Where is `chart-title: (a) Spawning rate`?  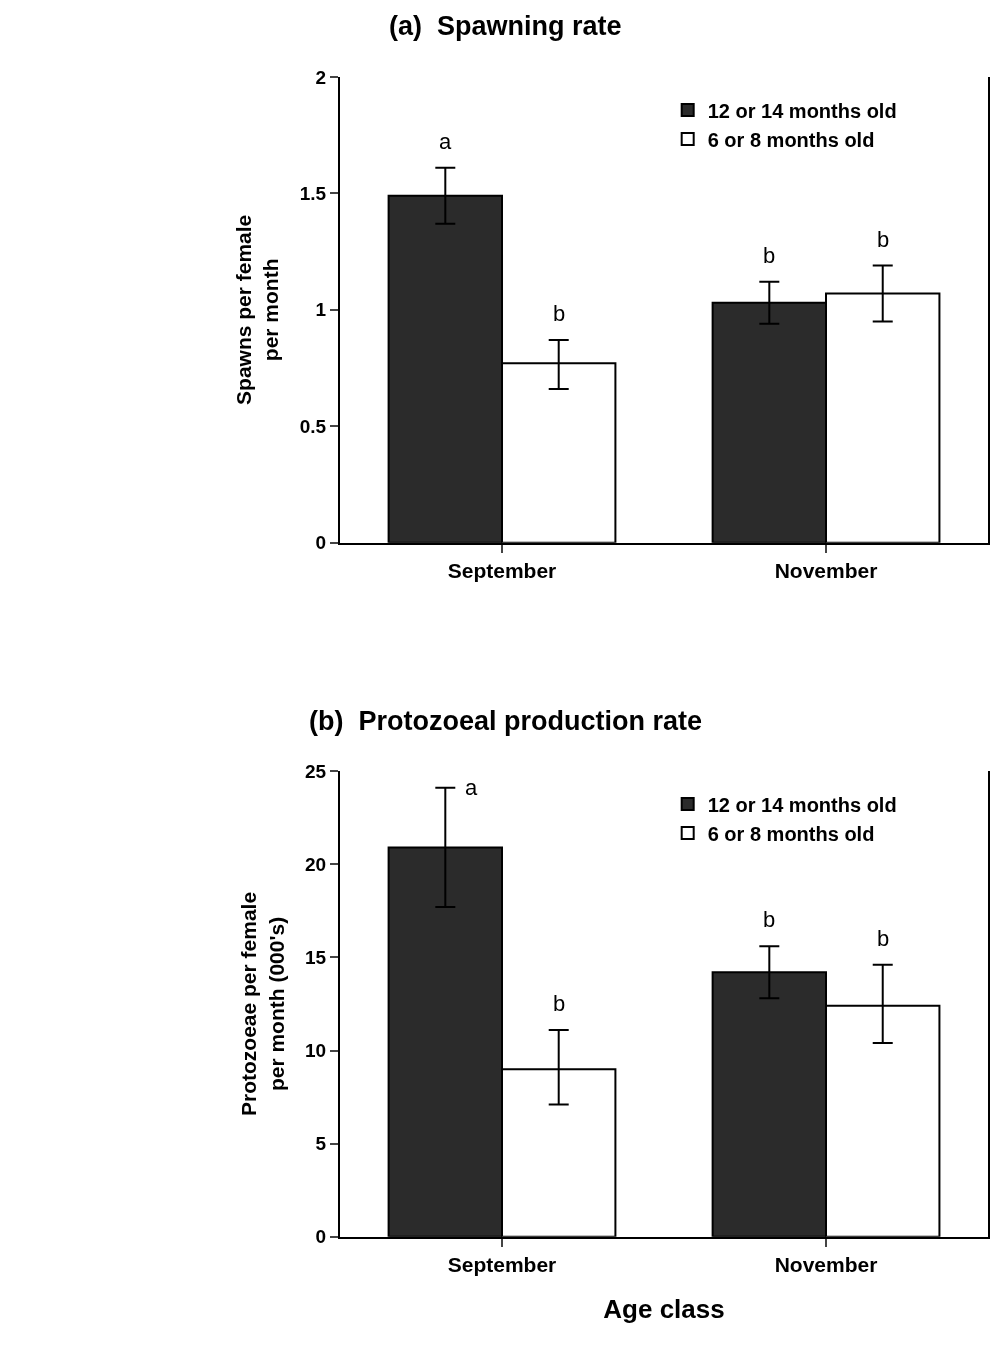 chart-title: (a) Spawning rate is located at coordinates (505, 26).